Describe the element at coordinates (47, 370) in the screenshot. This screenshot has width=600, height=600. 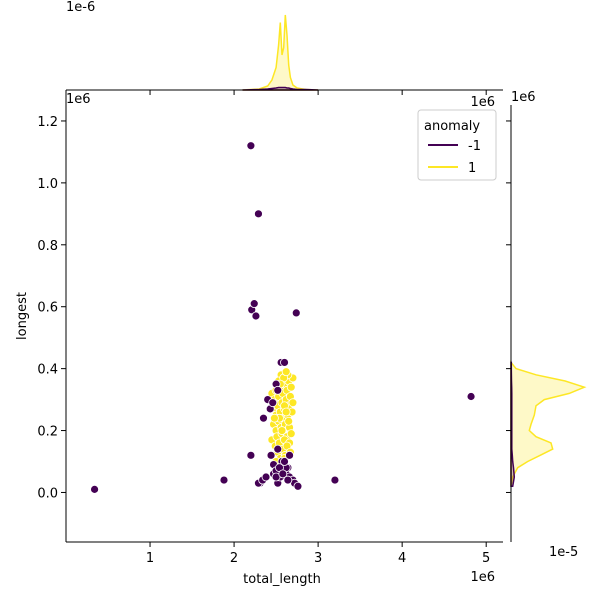
I see `y-tick-label: 0.4` at that location.